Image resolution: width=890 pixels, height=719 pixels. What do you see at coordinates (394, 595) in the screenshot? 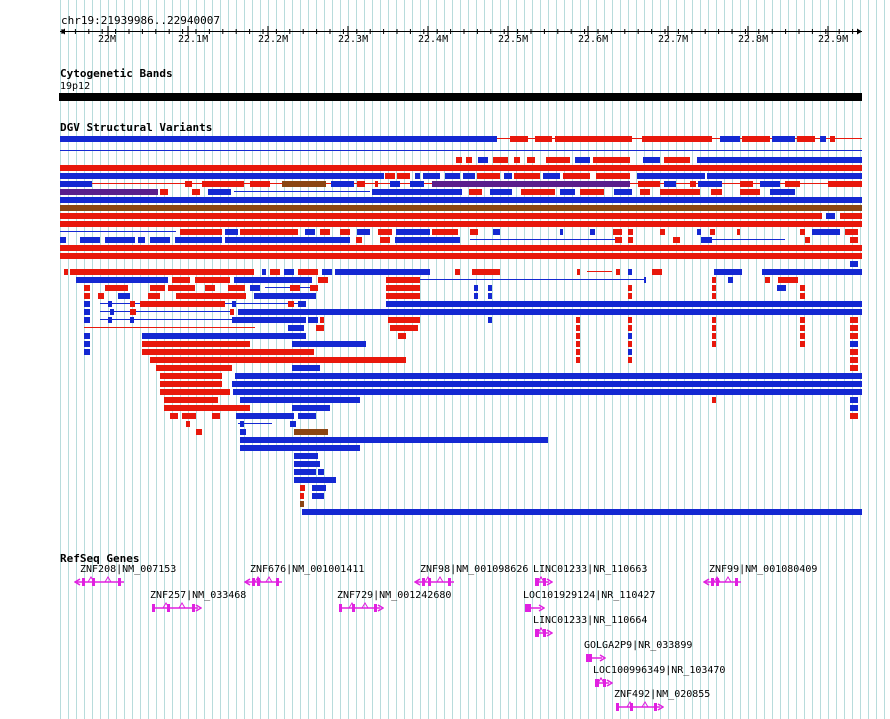
I see `gene-label: ZNF729|NM_001242680` at bounding box center [394, 595].